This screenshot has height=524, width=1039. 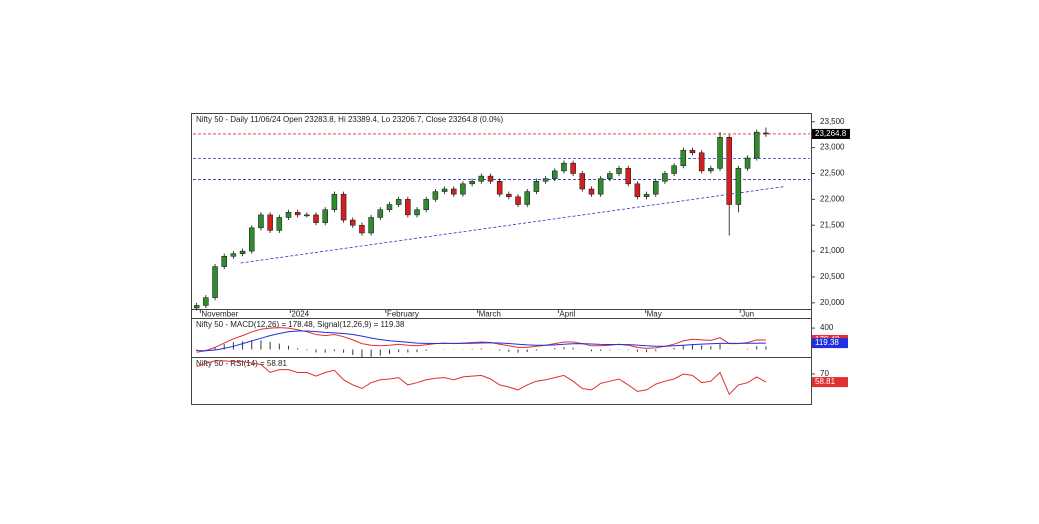 I want to click on y-tick-label: 21,500, so click(x=832, y=224).